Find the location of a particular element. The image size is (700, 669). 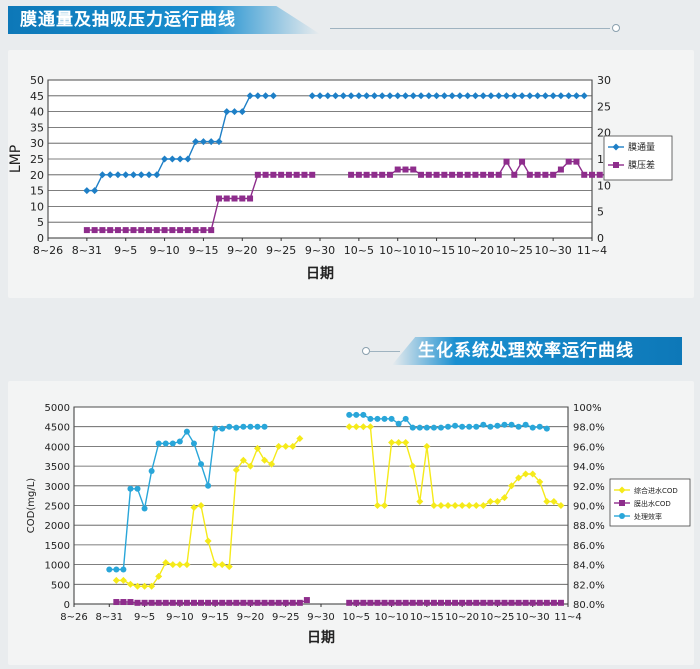

y2-tick-label: 86.0% is located at coordinates (589, 546).